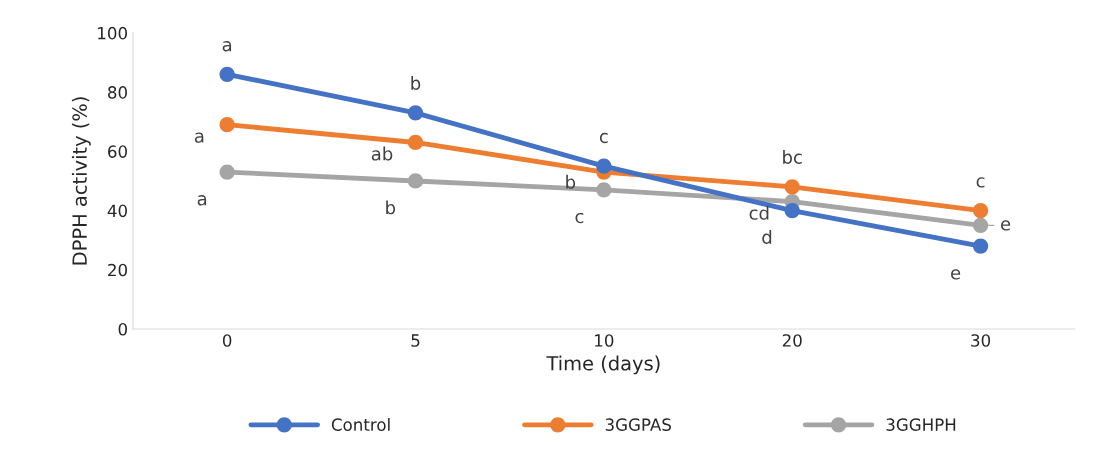  I want to click on annotation: bc, so click(792, 156).